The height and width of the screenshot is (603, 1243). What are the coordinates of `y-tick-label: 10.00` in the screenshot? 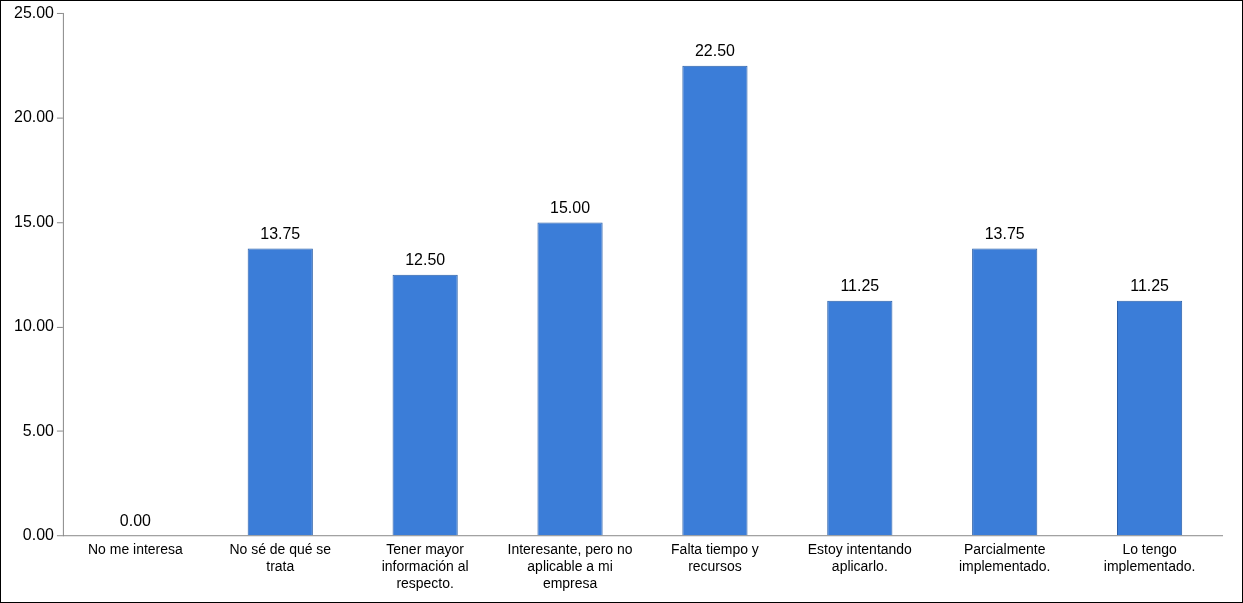 It's located at (34, 326).